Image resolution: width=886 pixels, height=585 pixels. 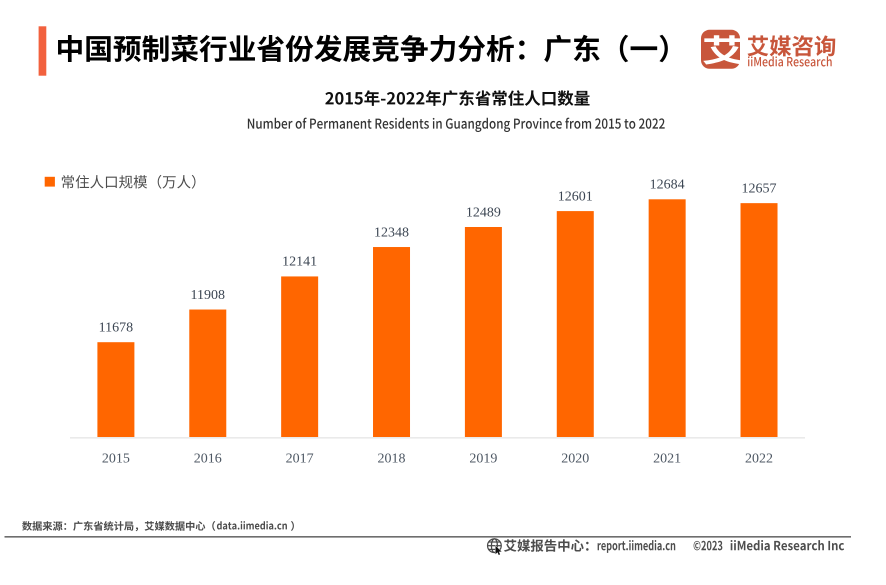 I want to click on svg-text: 11908, so click(x=208, y=295).